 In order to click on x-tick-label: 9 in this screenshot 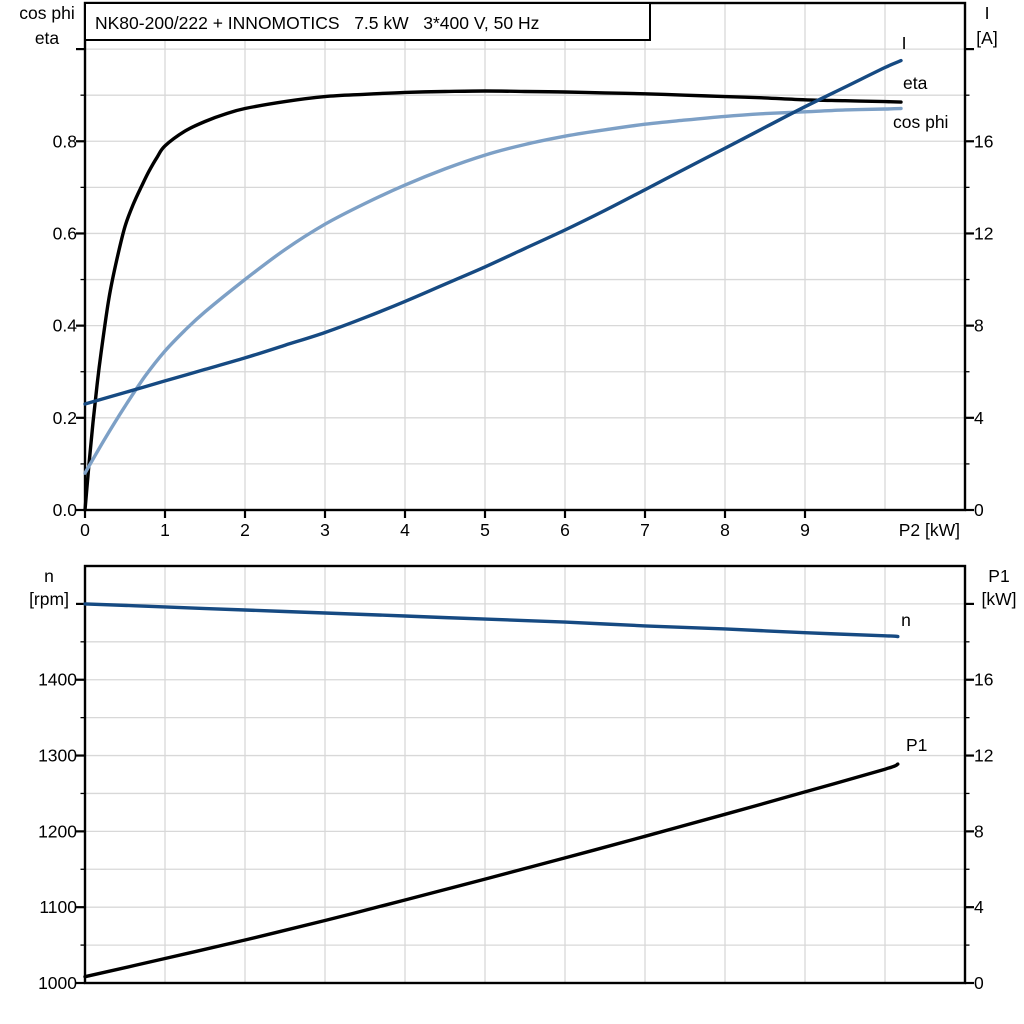, I will do `click(805, 530)`.